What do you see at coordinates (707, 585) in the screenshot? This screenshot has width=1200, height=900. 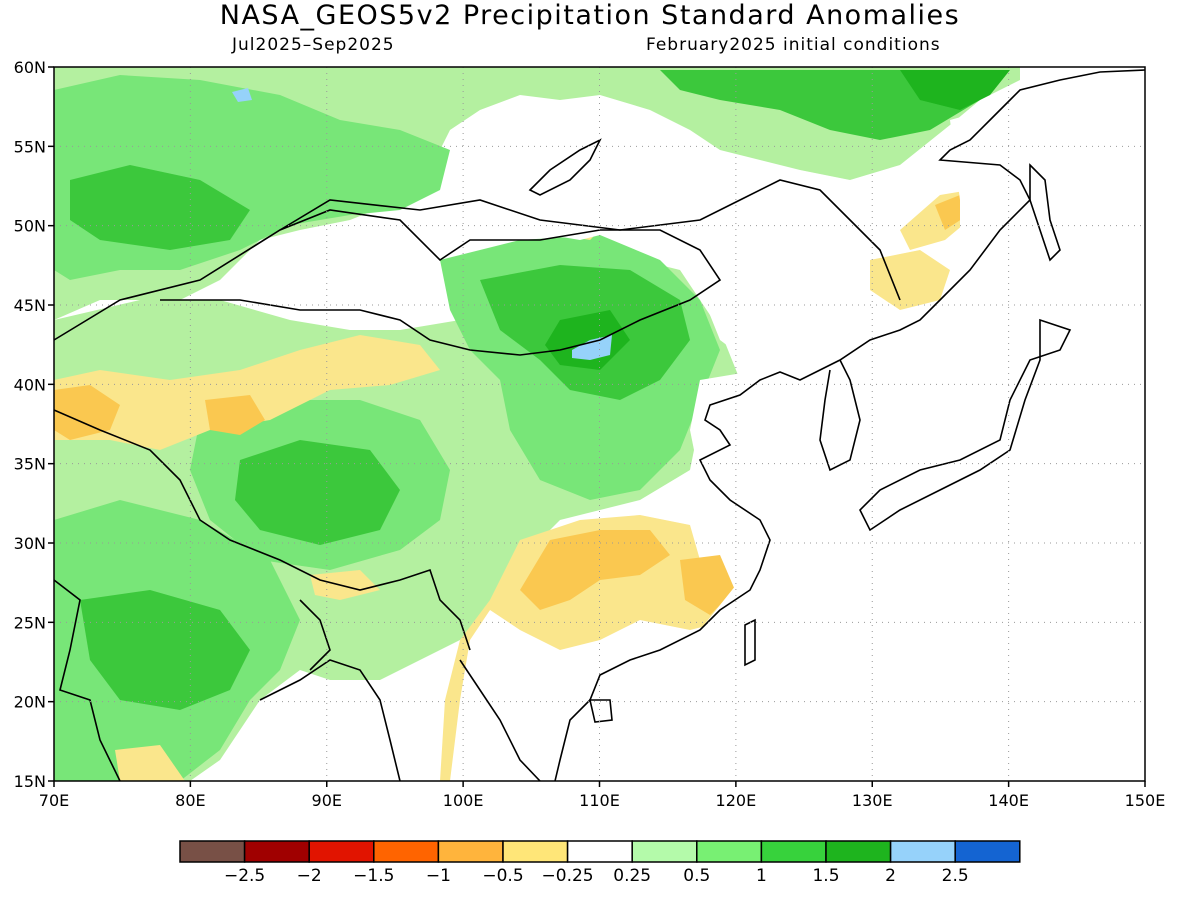 I see `anomaly-region-sea-dry-core` at bounding box center [707, 585].